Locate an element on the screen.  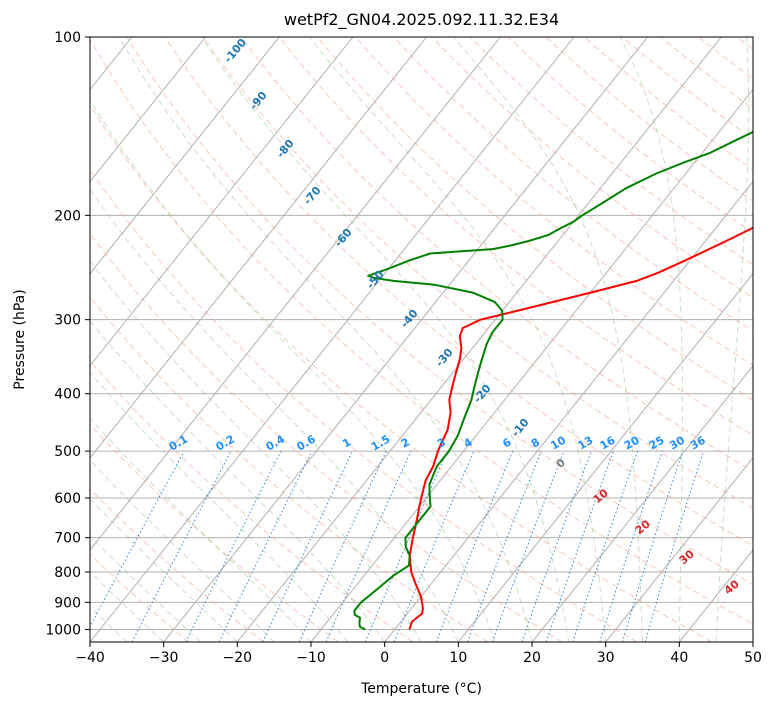
y-axis: 1000 900 800 700 600 500 400 300 200 100 is located at coordinates (67, 334).